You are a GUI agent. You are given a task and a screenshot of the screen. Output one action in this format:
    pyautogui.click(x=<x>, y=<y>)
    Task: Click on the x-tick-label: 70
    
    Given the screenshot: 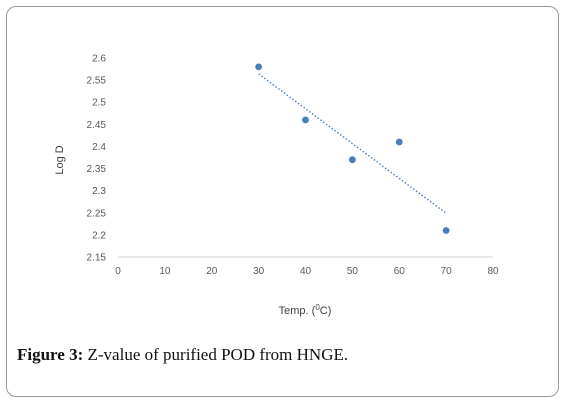 What is the action you would take?
    pyautogui.click(x=447, y=271)
    